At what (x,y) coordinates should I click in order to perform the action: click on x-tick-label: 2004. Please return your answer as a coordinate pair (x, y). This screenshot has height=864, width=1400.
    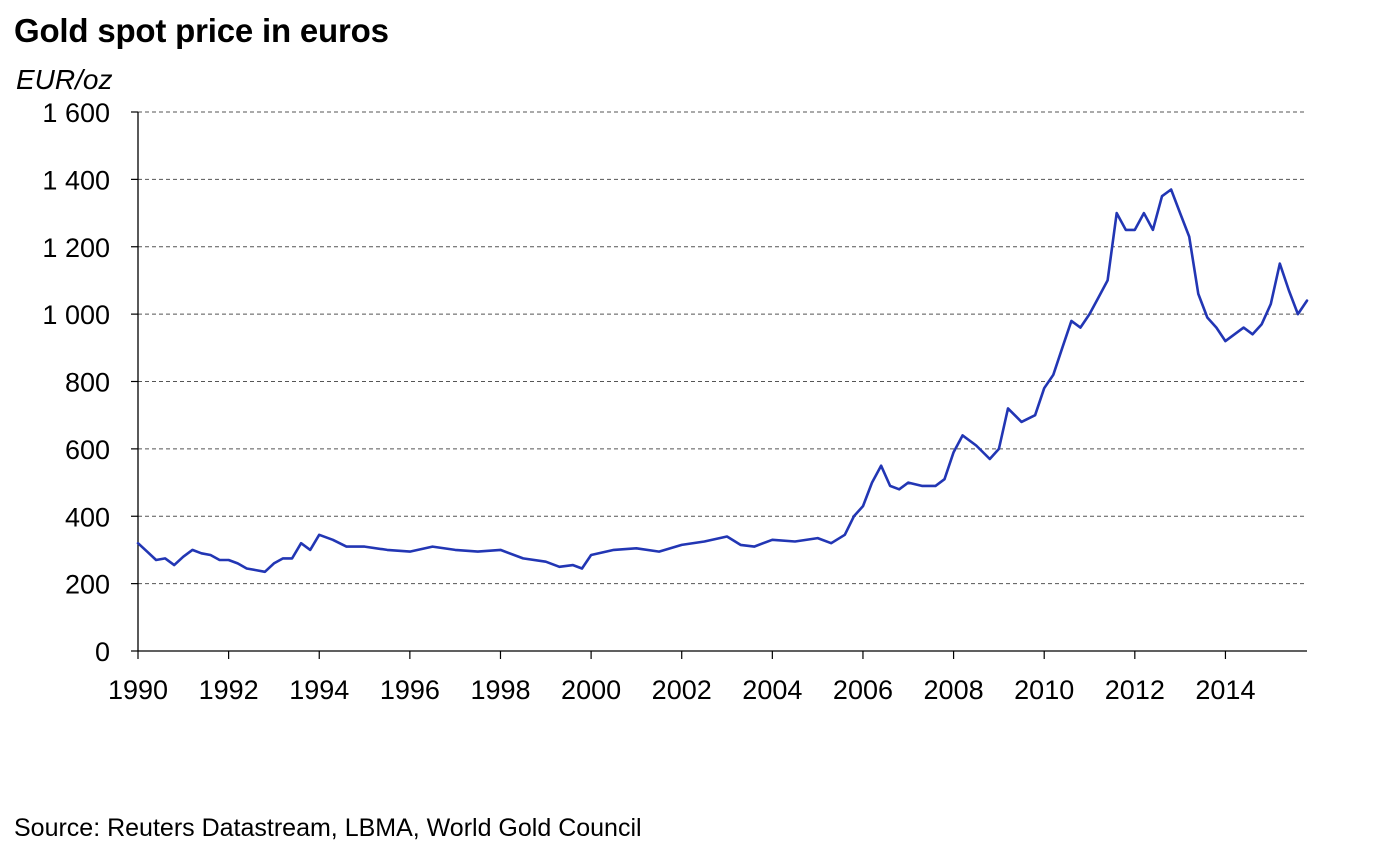
    Looking at the image, I should click on (772, 690).